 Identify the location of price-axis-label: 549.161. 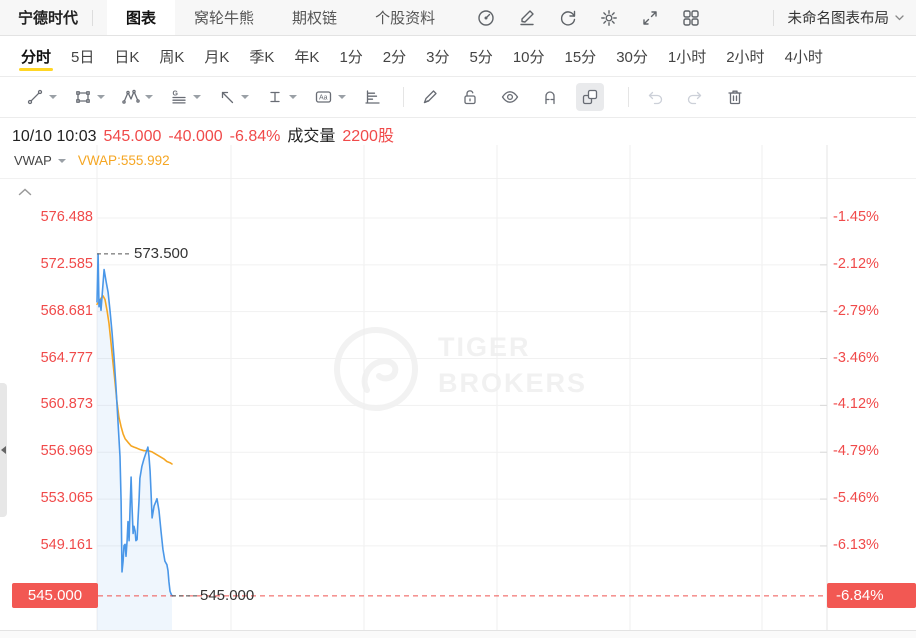
(66, 544).